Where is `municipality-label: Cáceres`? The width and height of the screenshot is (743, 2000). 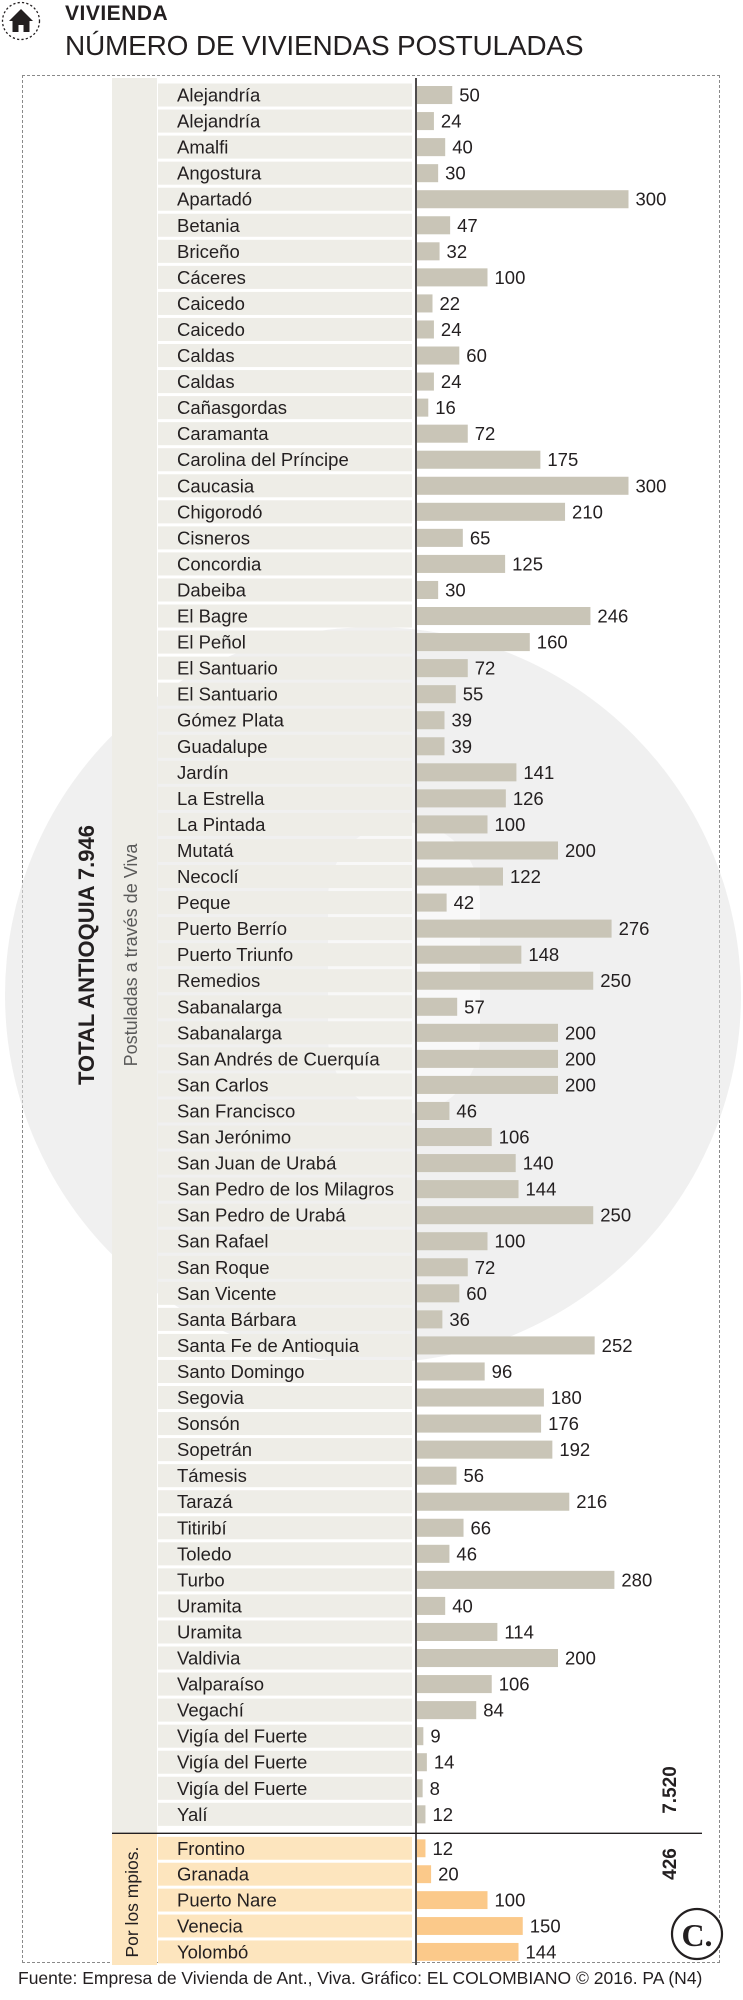 municipality-label: Cáceres is located at coordinates (211, 277).